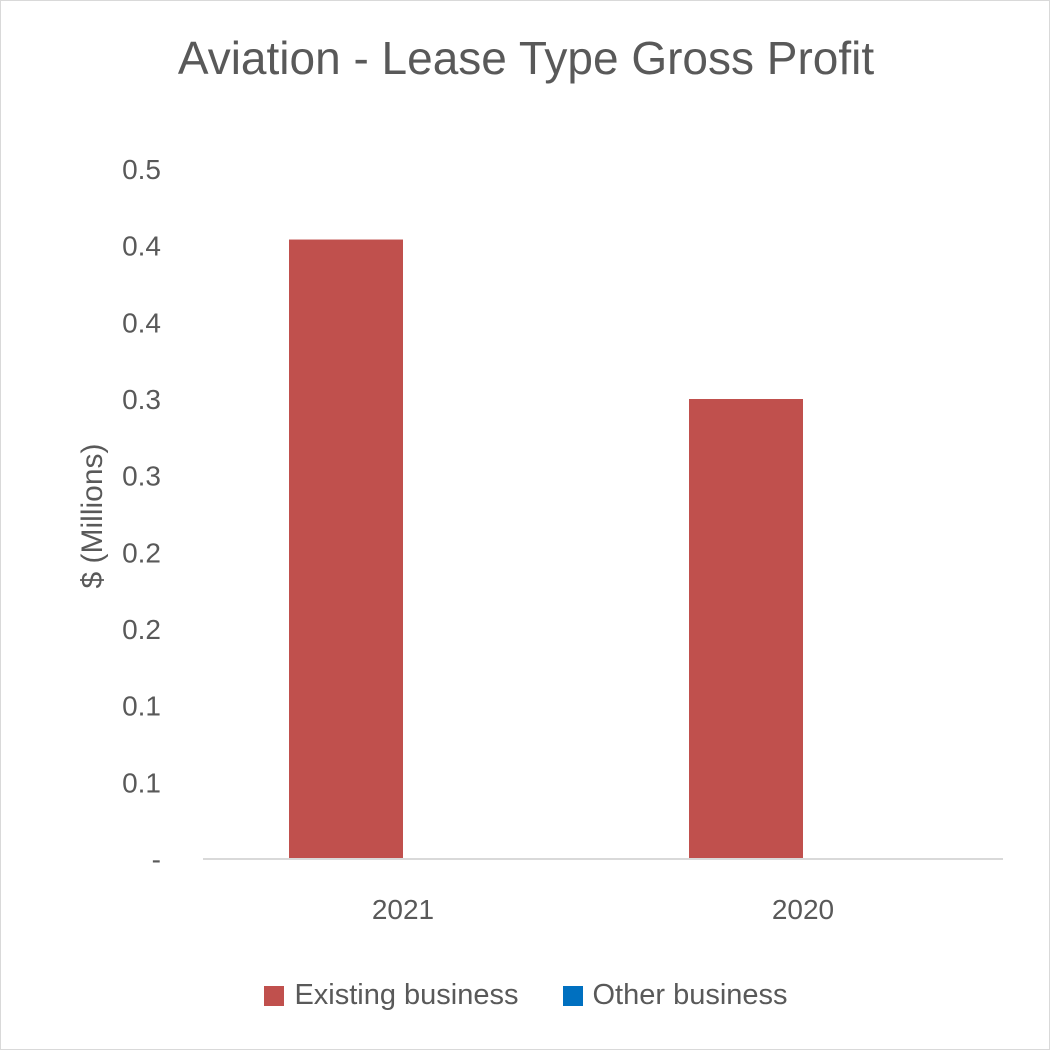 The width and height of the screenshot is (1050, 1051). Describe the element at coordinates (746, 629) in the screenshot. I see `bar-existing-business-2020` at that location.